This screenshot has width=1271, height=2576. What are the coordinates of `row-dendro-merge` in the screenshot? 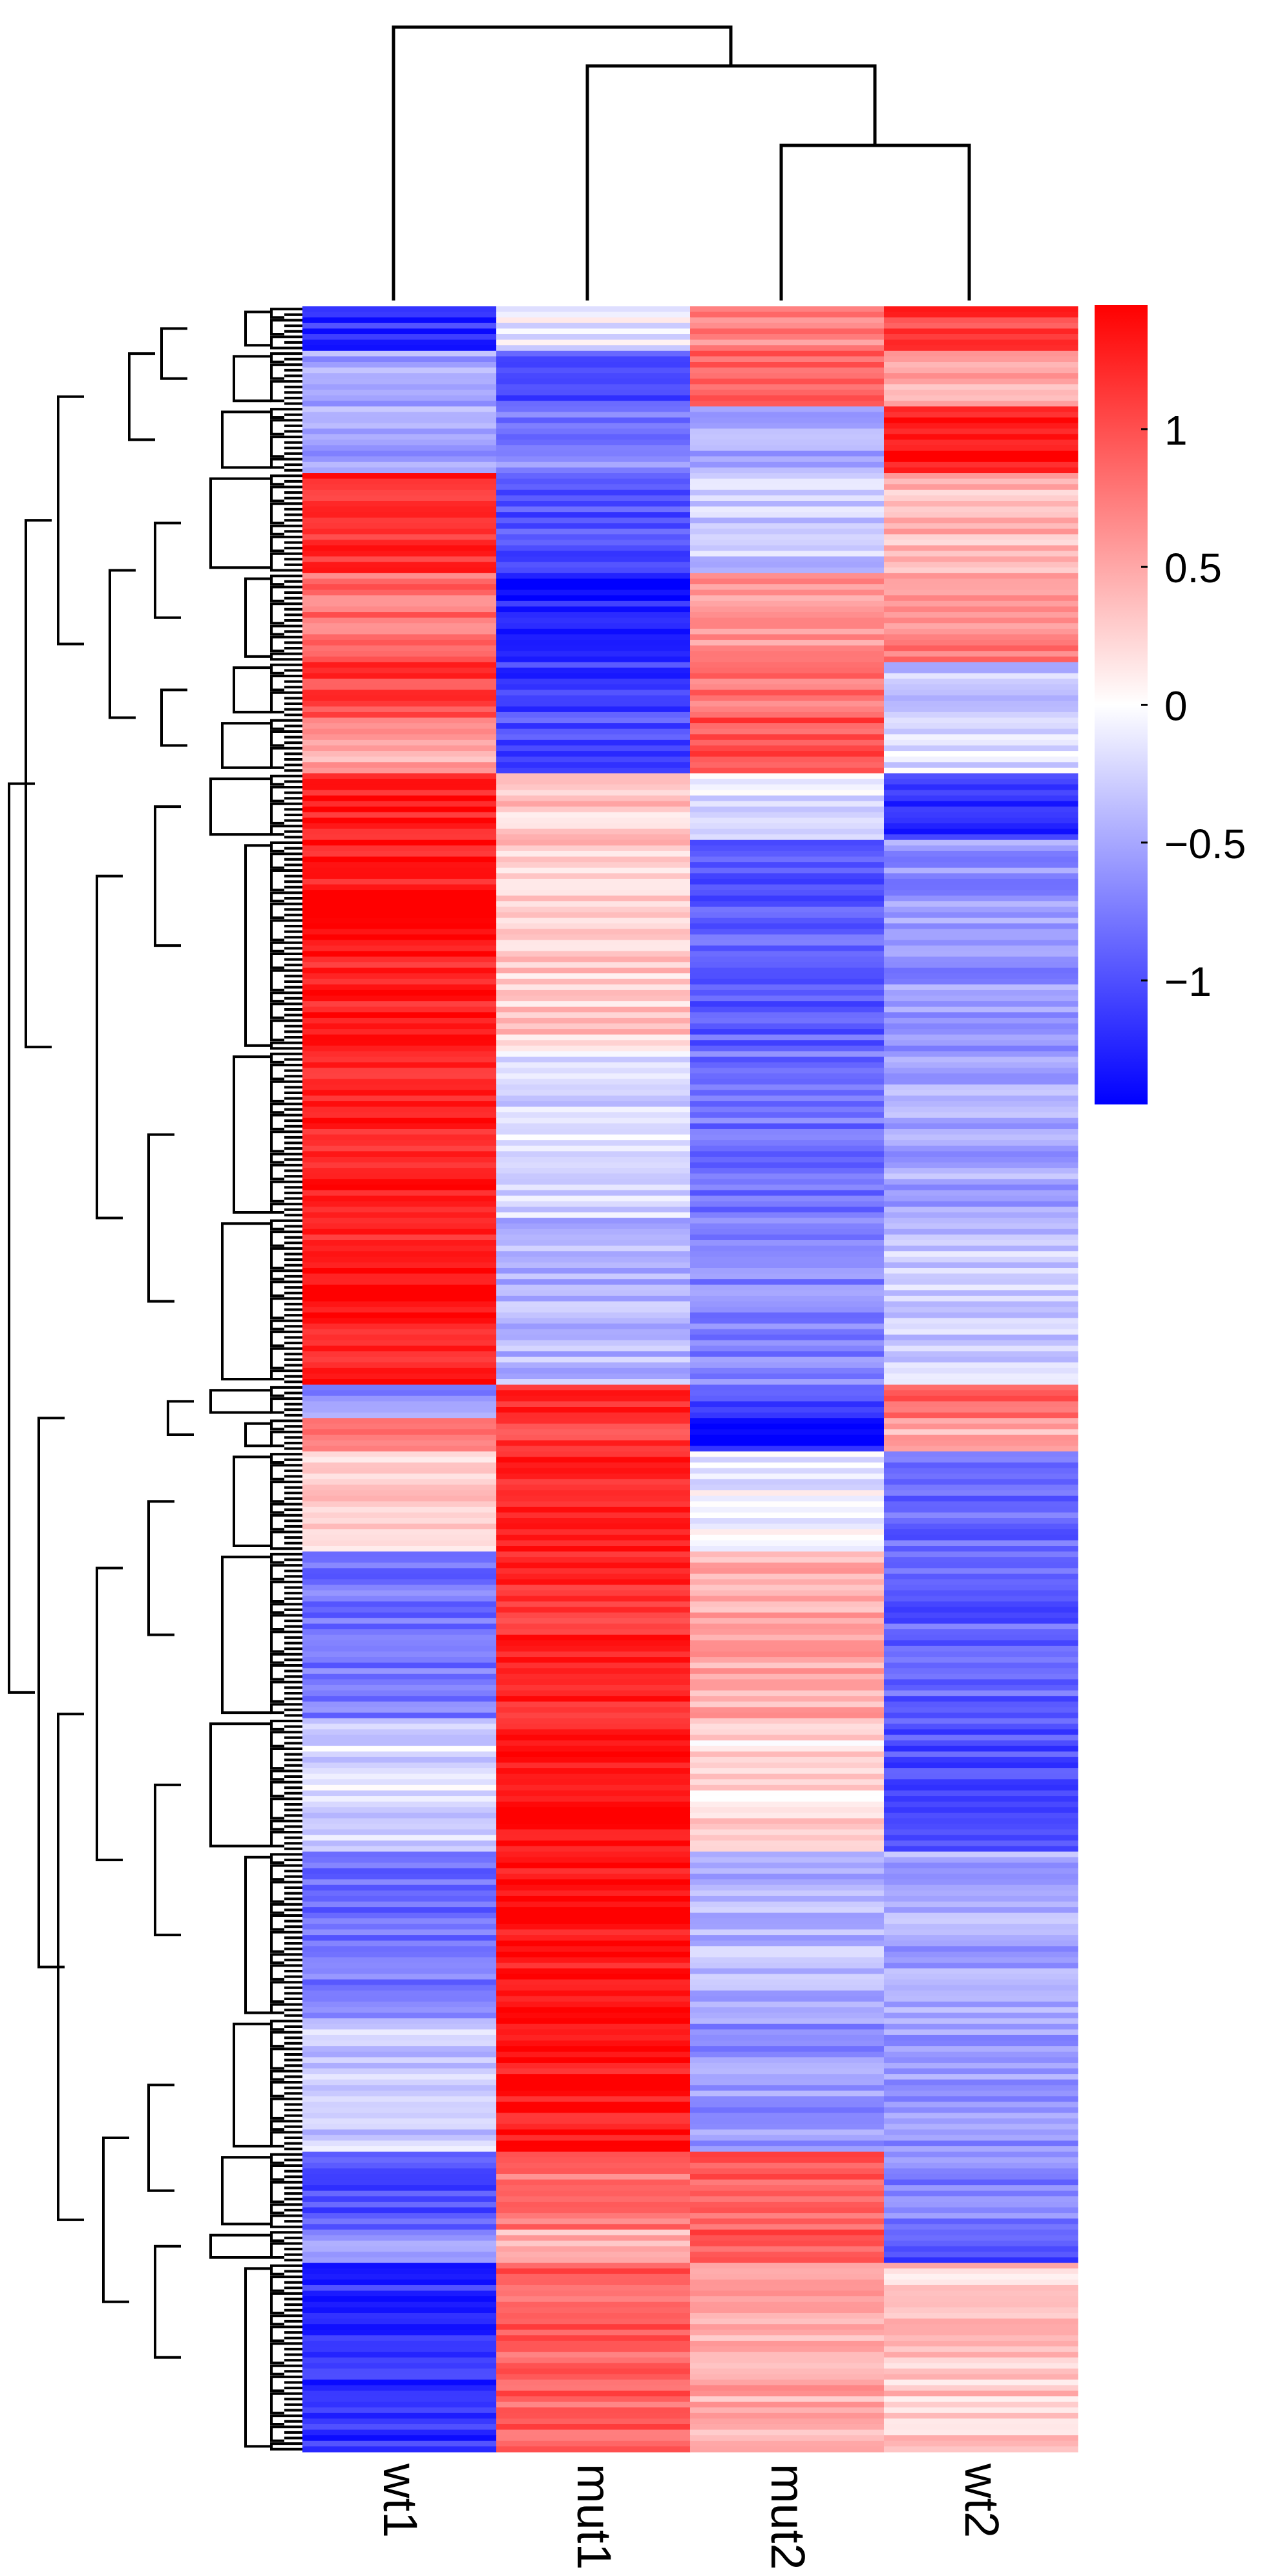 It's located at (109, 1046).